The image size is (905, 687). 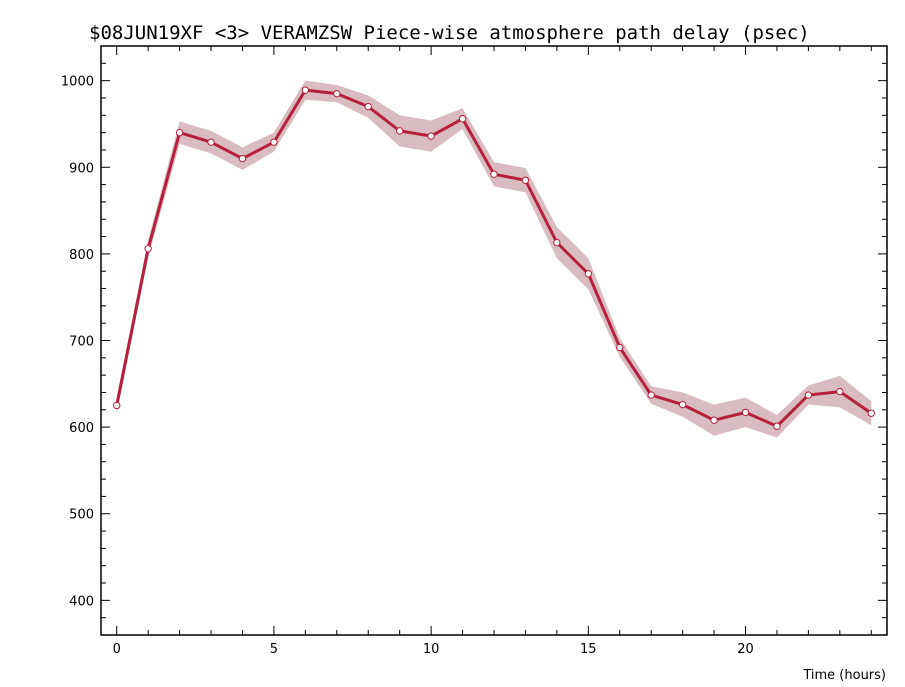 I want to click on y-tick-label: 600, so click(x=81, y=428).